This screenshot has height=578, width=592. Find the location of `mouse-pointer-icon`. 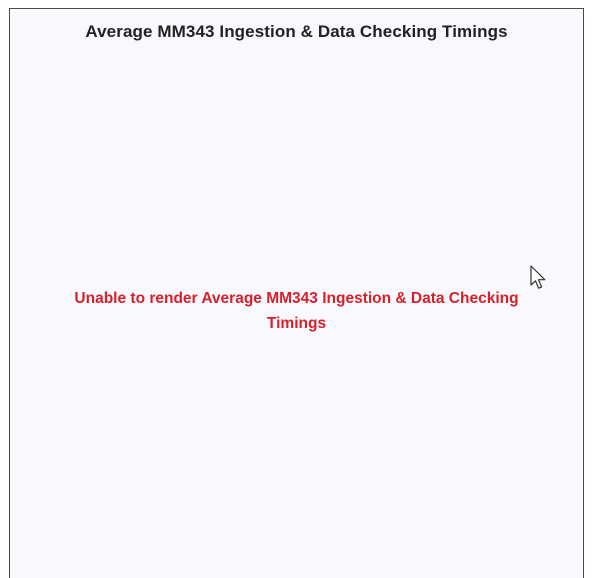

mouse-pointer-icon is located at coordinates (538, 277).